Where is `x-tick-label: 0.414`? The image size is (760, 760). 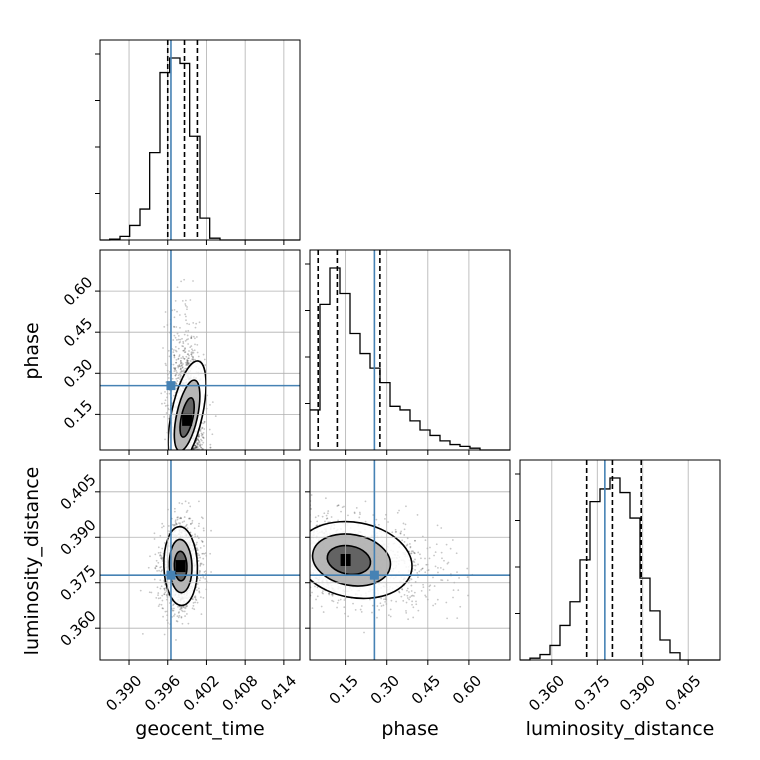
x-tick-label: 0.414 is located at coordinates (278, 693).